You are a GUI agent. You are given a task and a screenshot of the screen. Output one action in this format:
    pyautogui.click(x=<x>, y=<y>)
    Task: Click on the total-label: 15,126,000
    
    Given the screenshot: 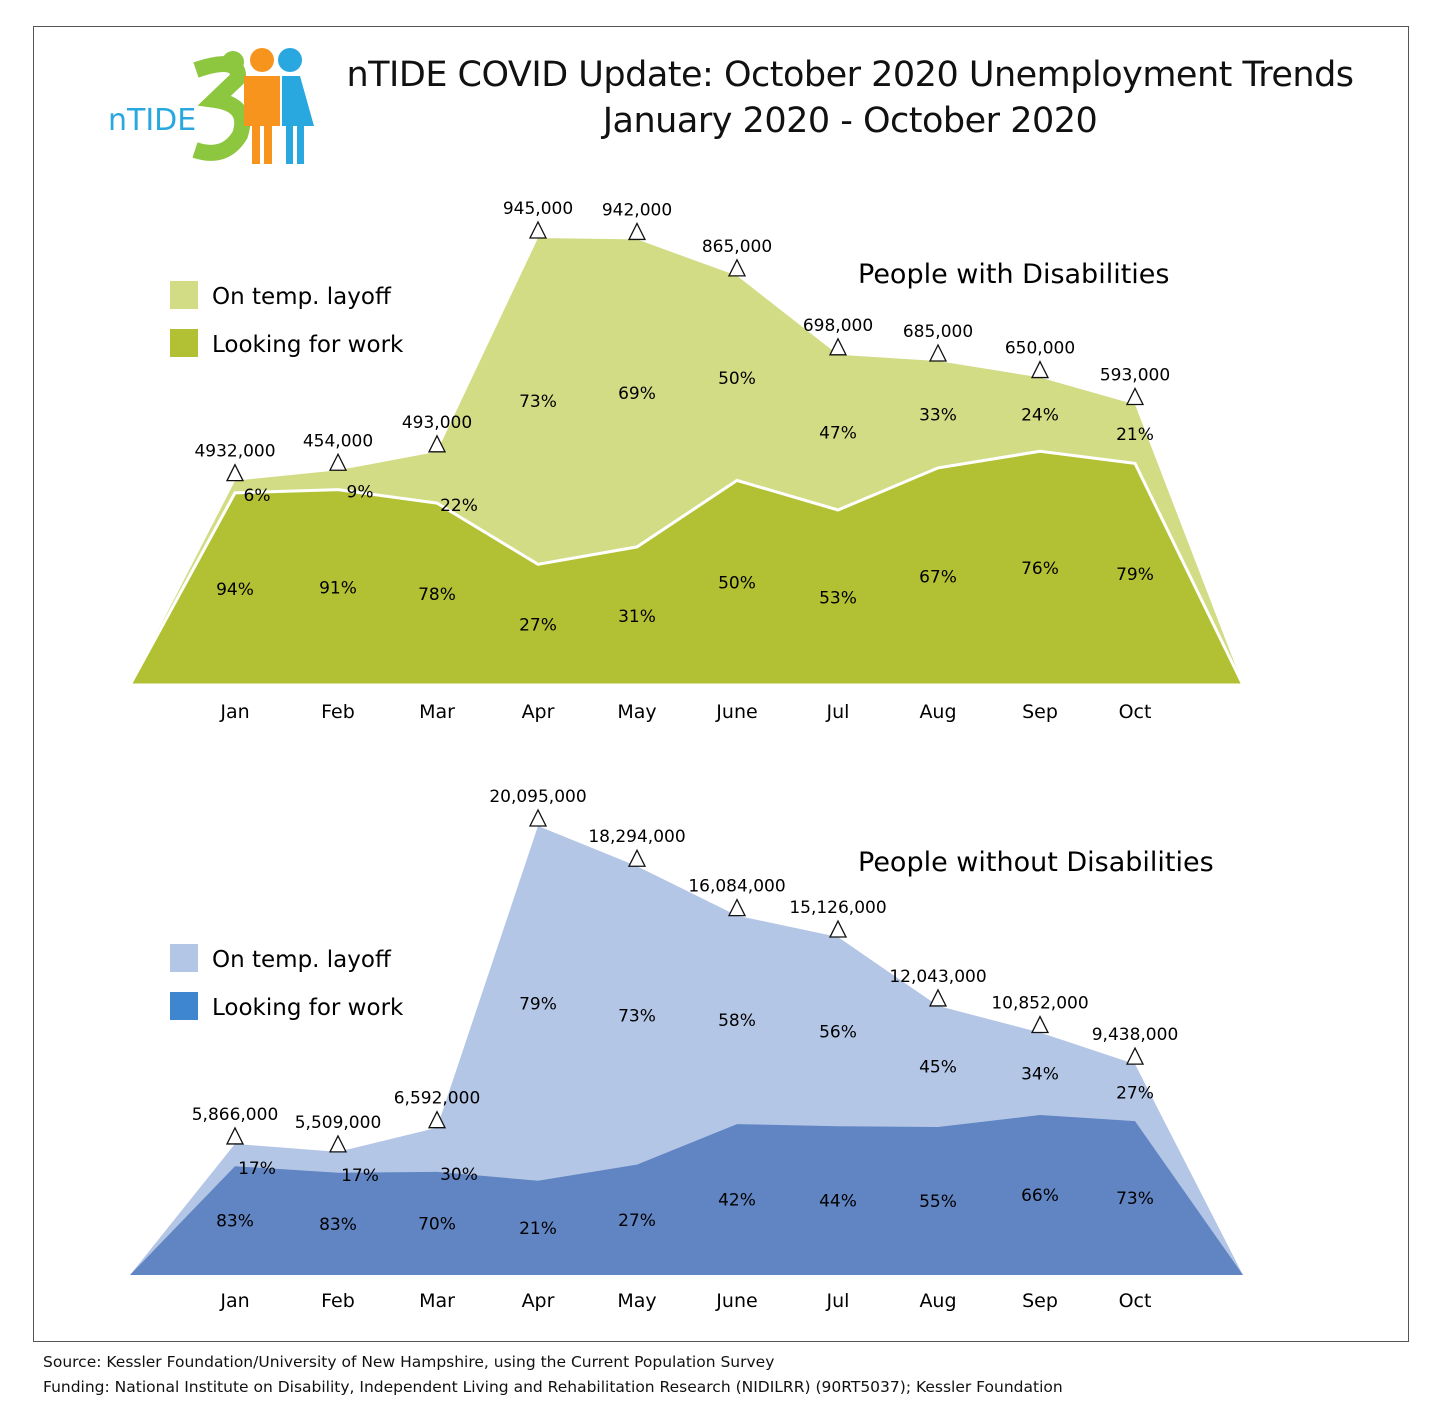 What is the action you would take?
    pyautogui.click(x=837, y=908)
    